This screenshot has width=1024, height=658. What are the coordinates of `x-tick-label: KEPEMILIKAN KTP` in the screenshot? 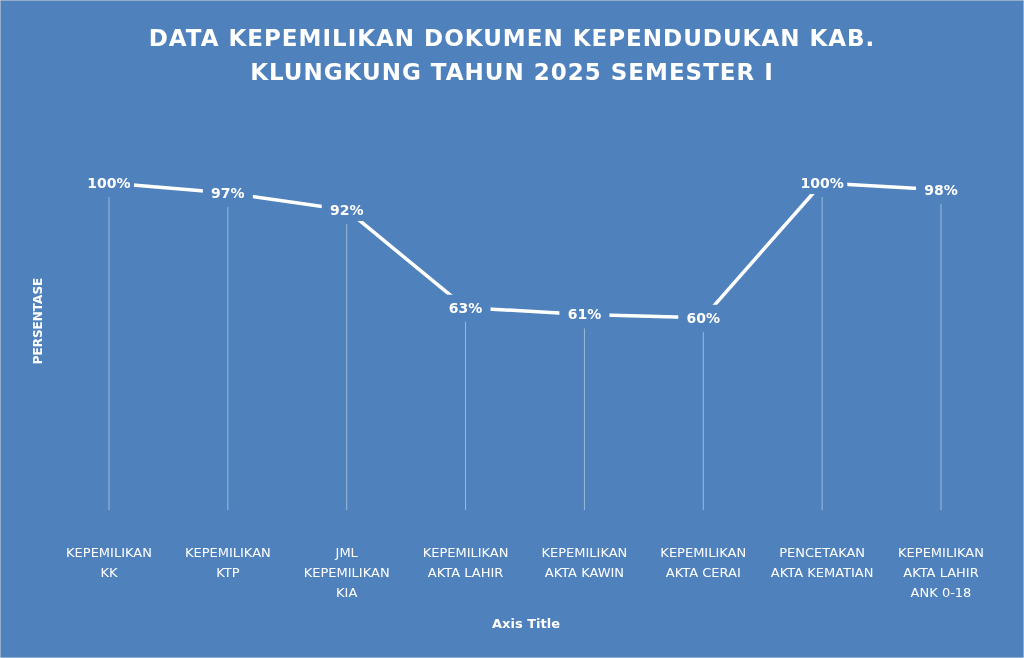 It's located at (227, 562).